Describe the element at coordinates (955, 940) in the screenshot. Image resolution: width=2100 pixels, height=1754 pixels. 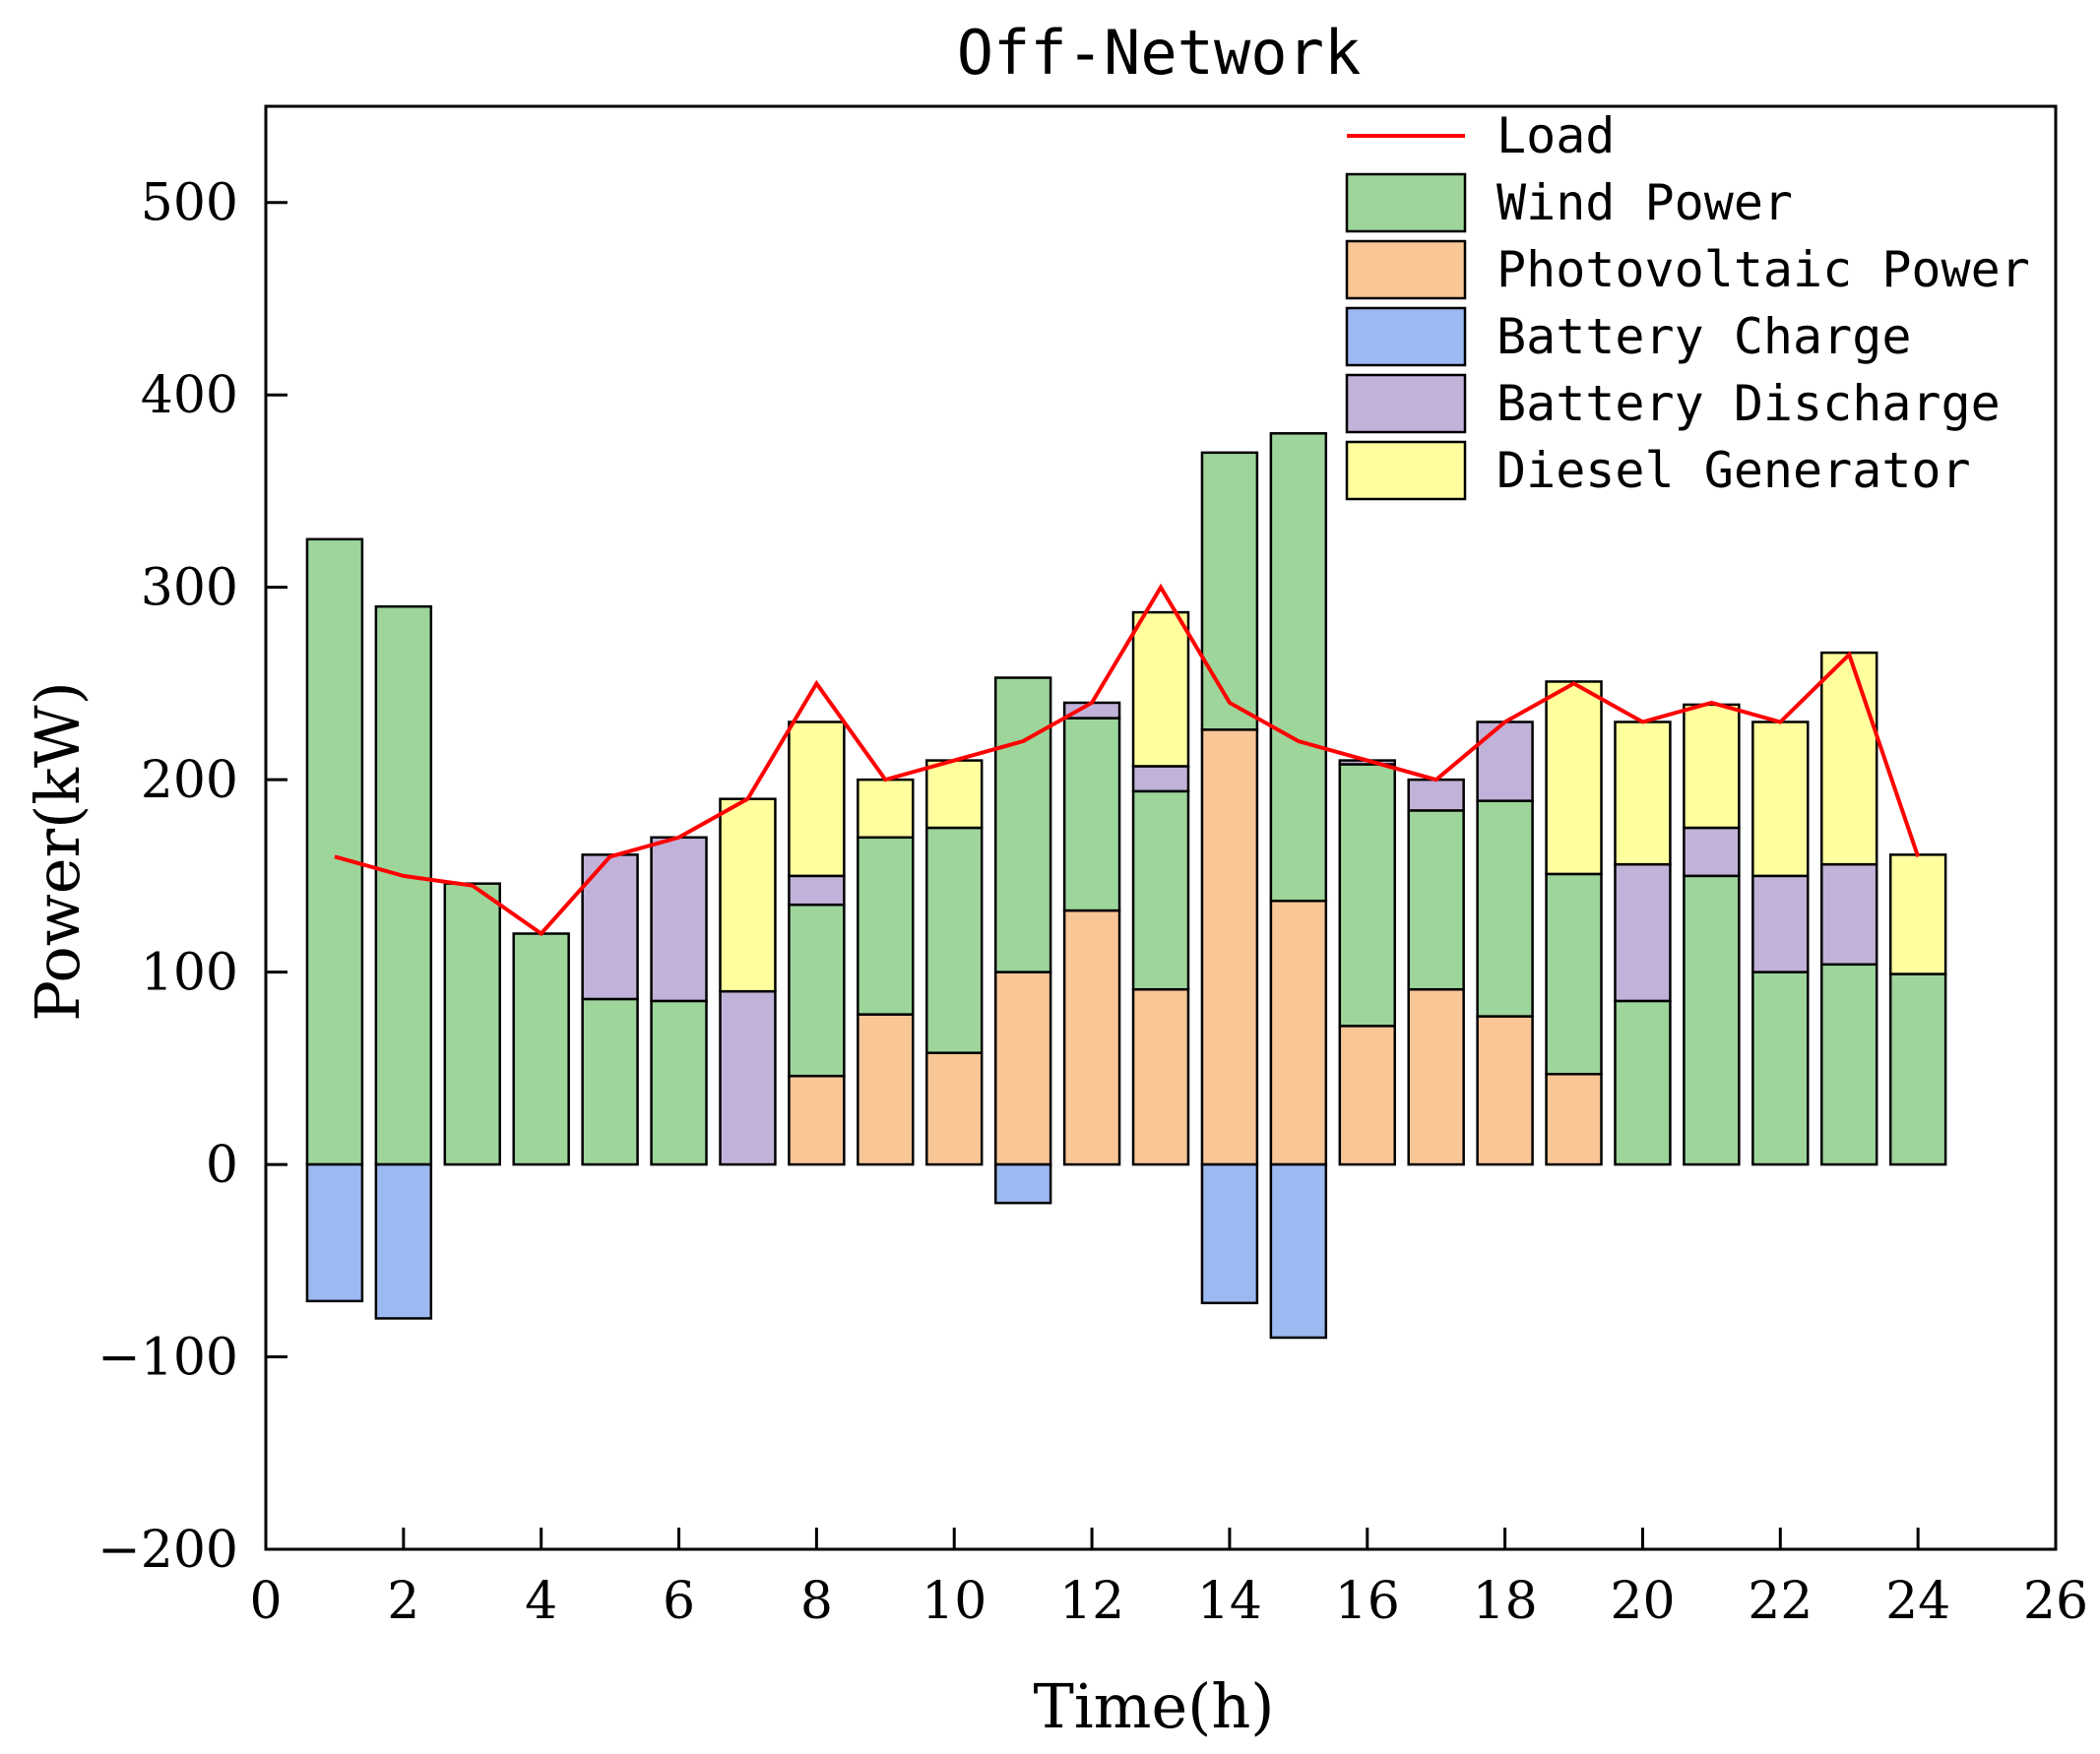
I see `bar-wind-h10` at that location.